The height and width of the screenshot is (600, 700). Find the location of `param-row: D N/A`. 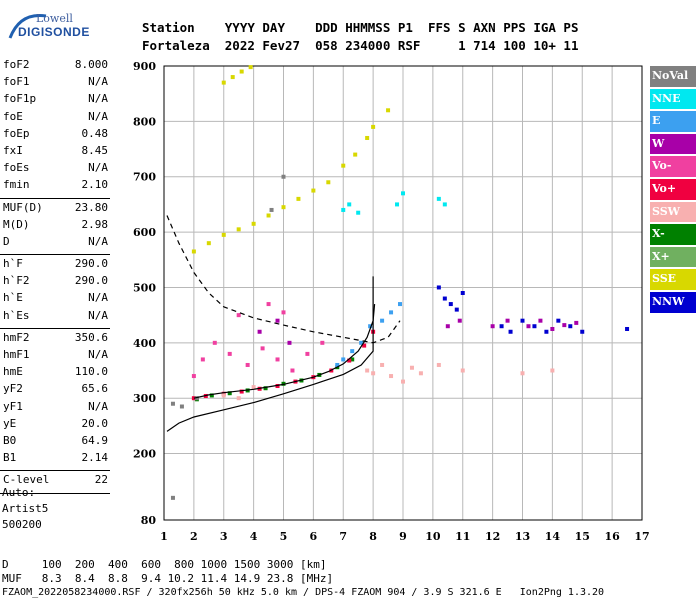

param-row: D N/A is located at coordinates (55, 243).